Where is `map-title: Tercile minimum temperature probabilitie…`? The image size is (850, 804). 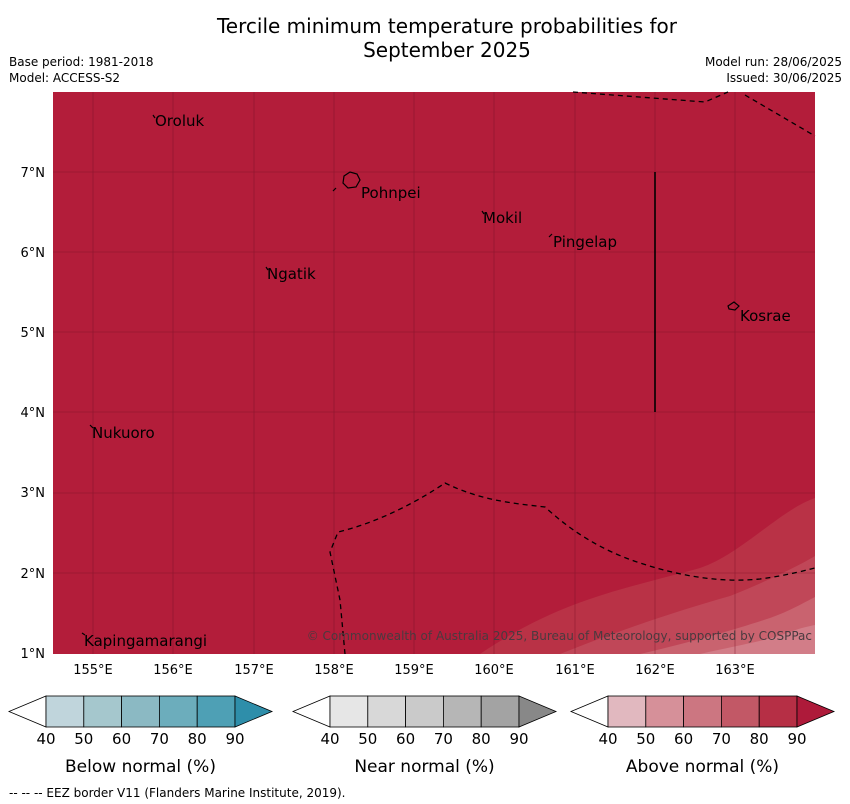 map-title: Tercile minimum temperature probabilitie… is located at coordinates (425, 38).